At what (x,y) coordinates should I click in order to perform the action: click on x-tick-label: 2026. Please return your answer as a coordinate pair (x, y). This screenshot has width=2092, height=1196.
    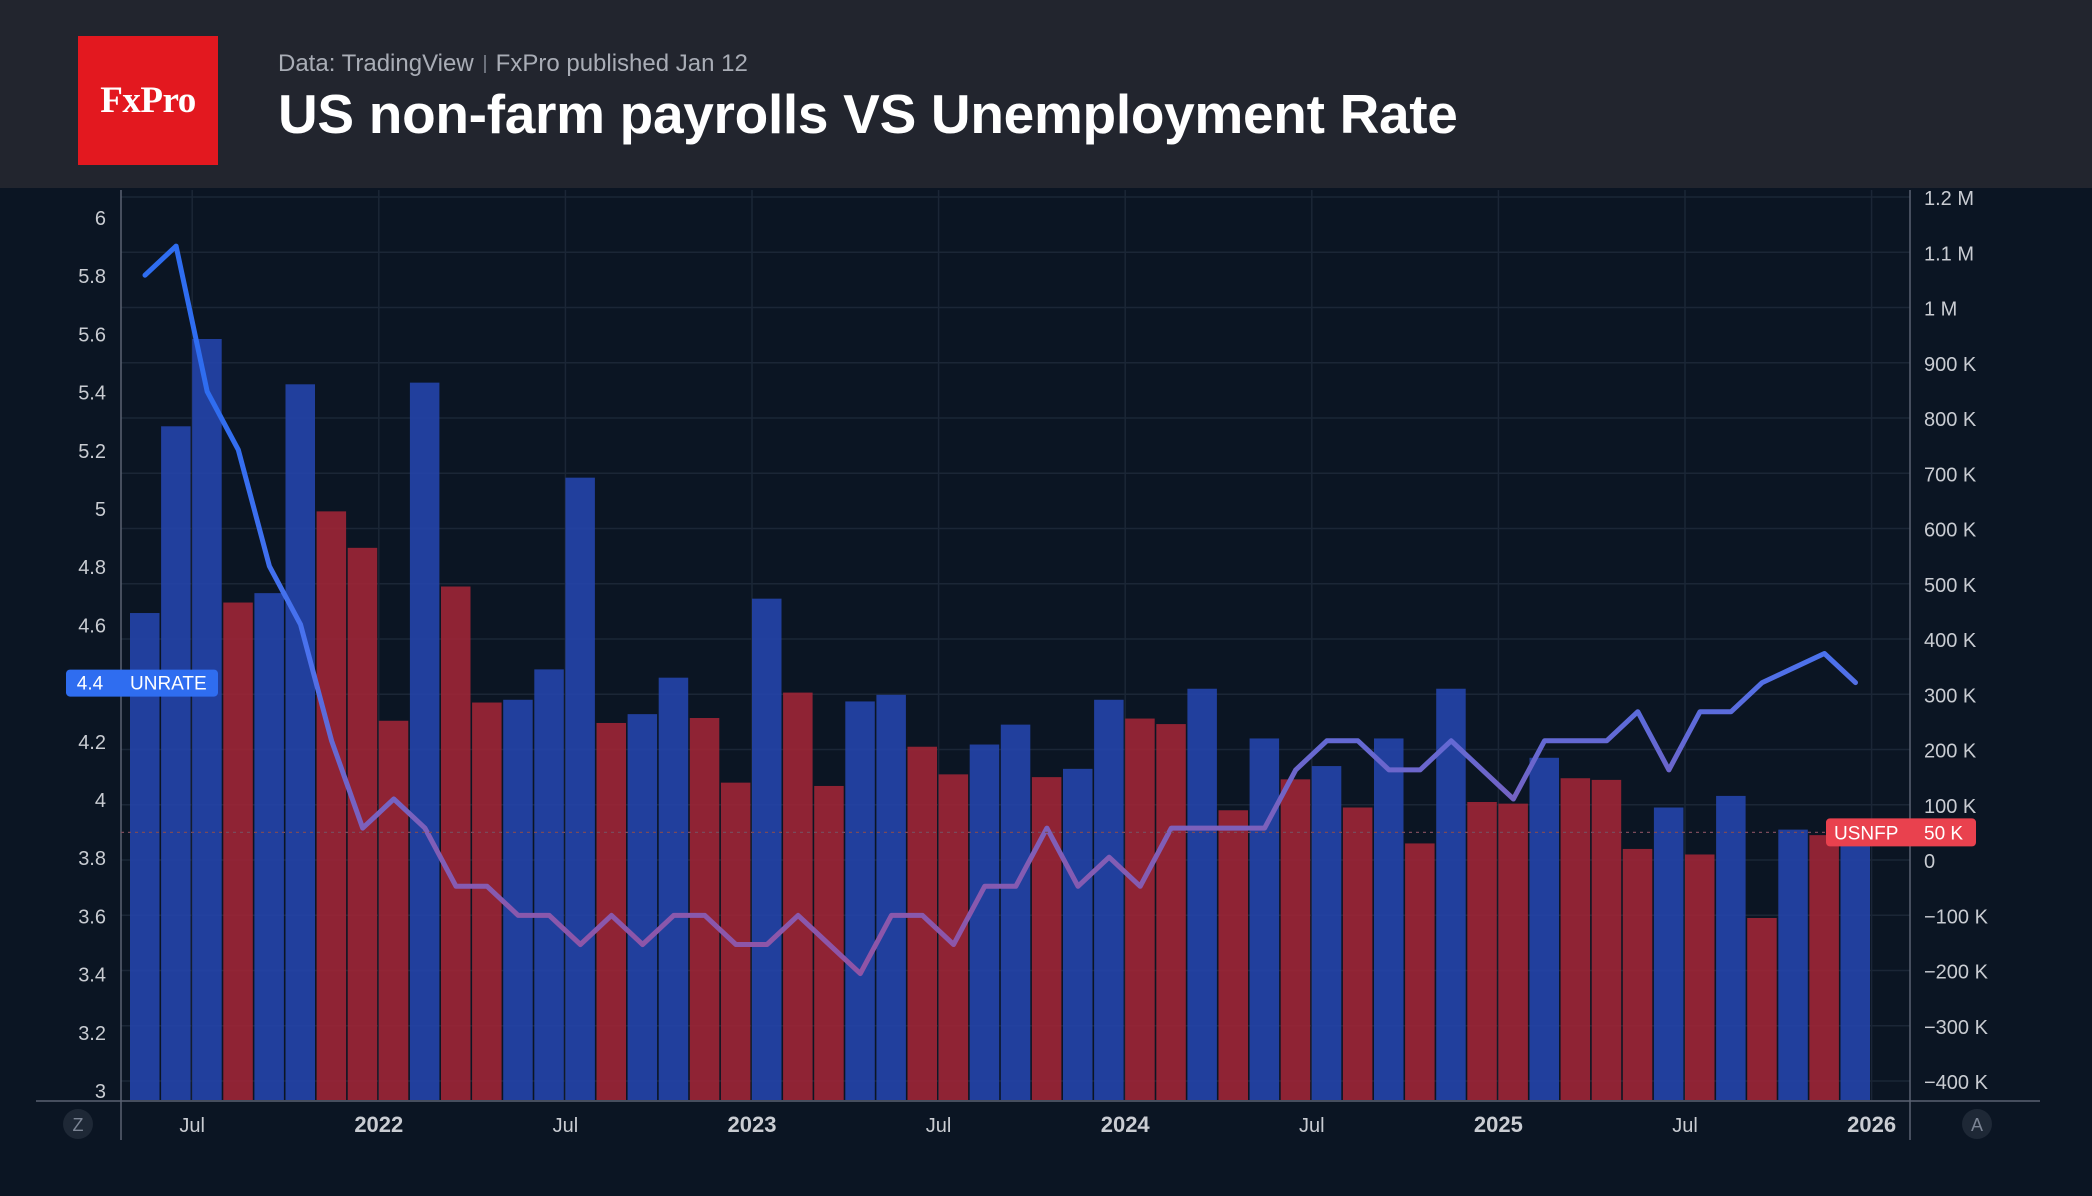
    Looking at the image, I should click on (1871, 1124).